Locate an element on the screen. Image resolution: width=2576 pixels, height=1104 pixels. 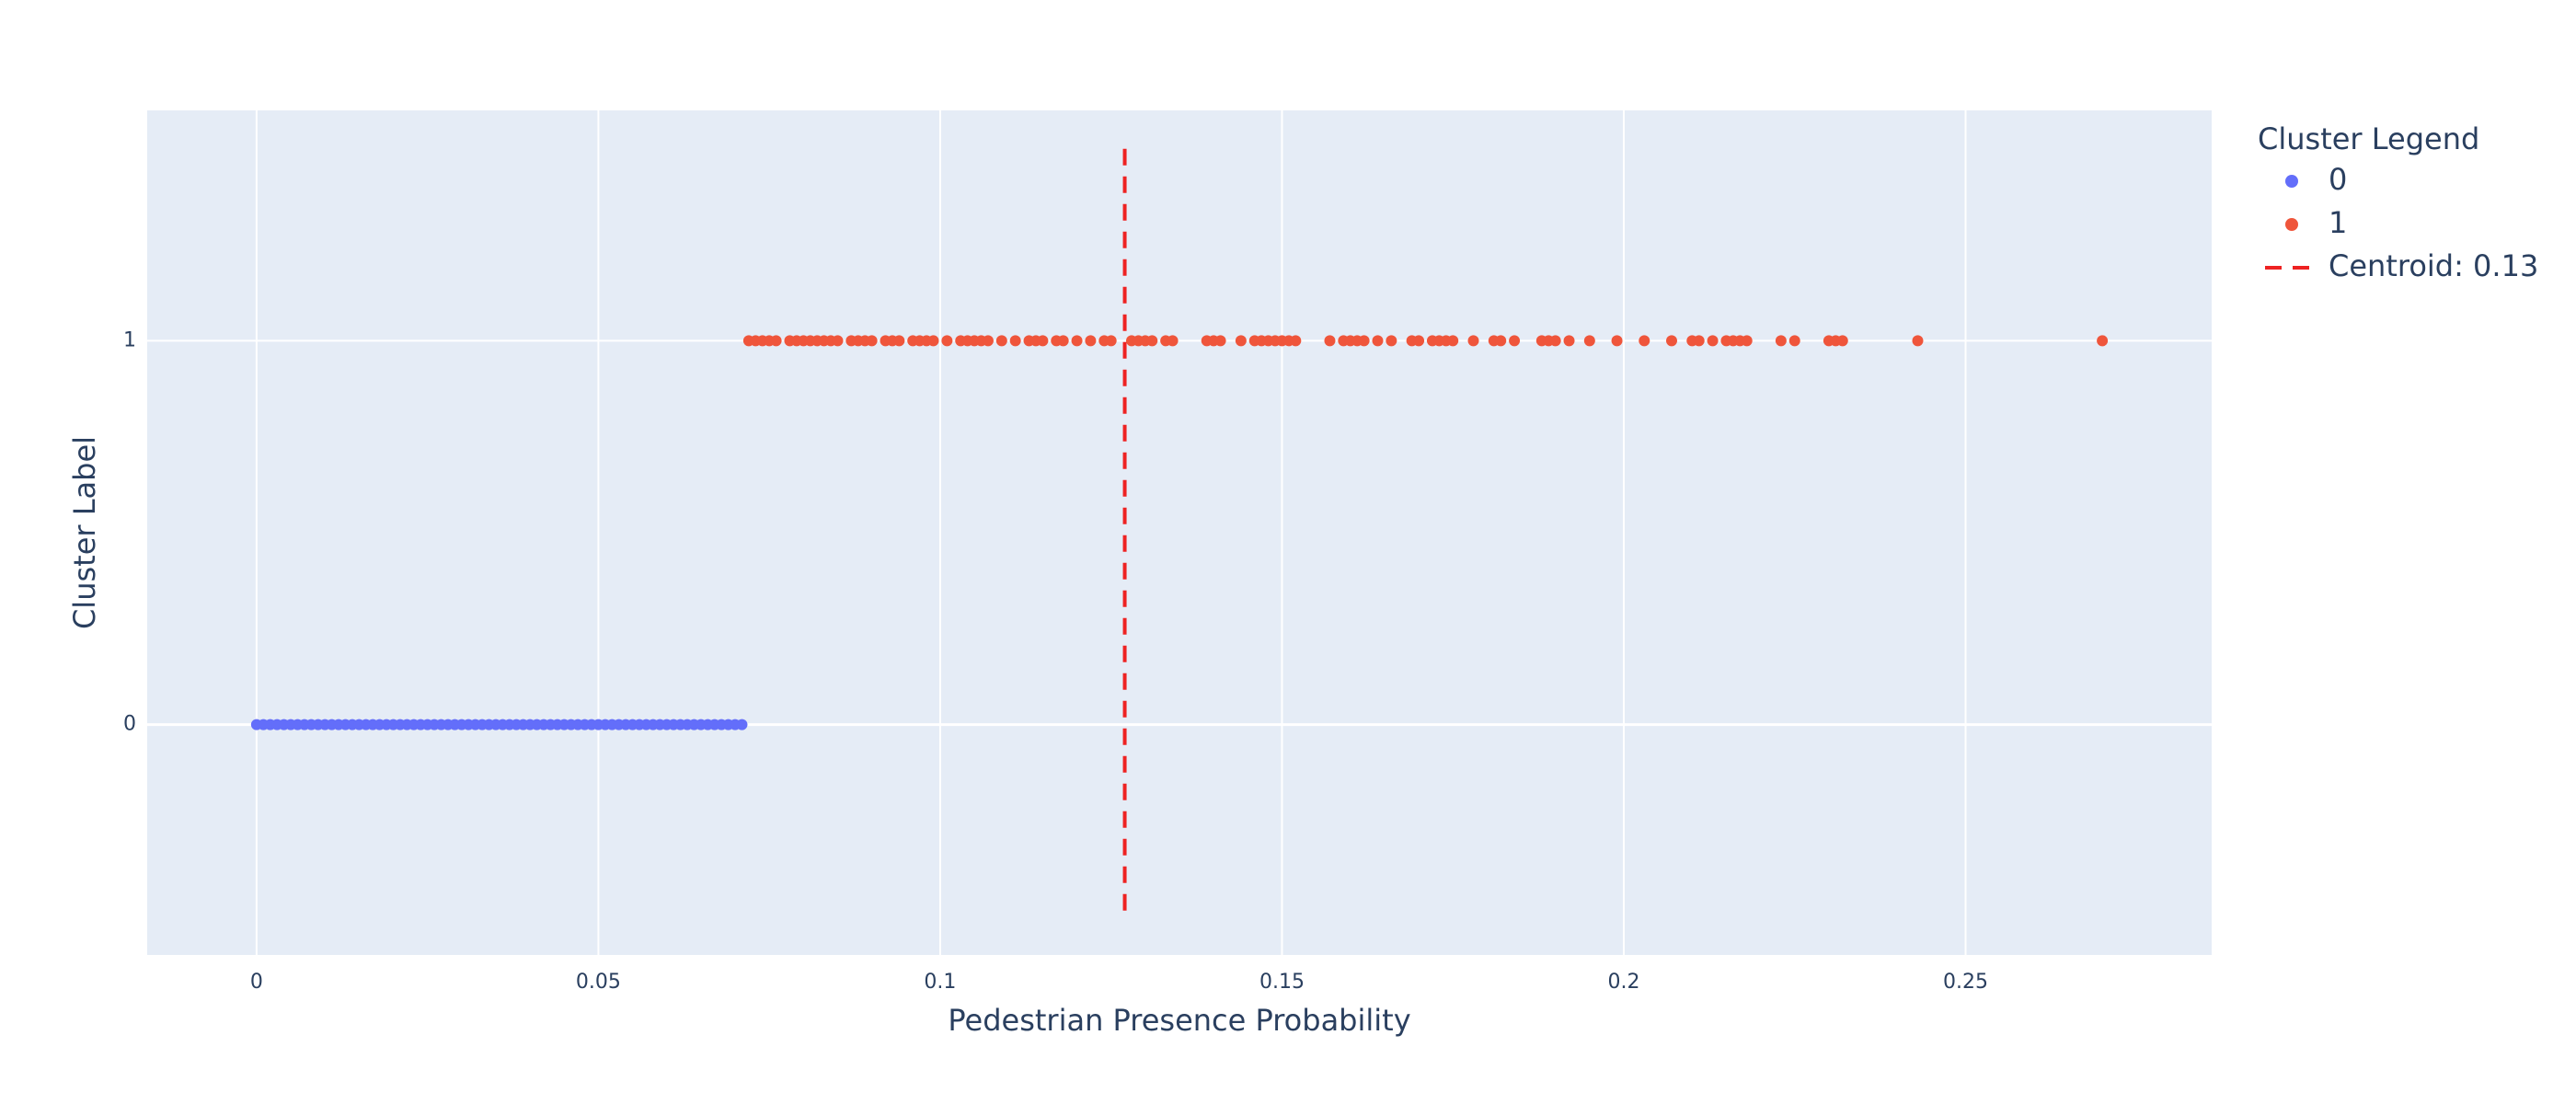
x-tick-label: 0.25 is located at coordinates (1965, 982).